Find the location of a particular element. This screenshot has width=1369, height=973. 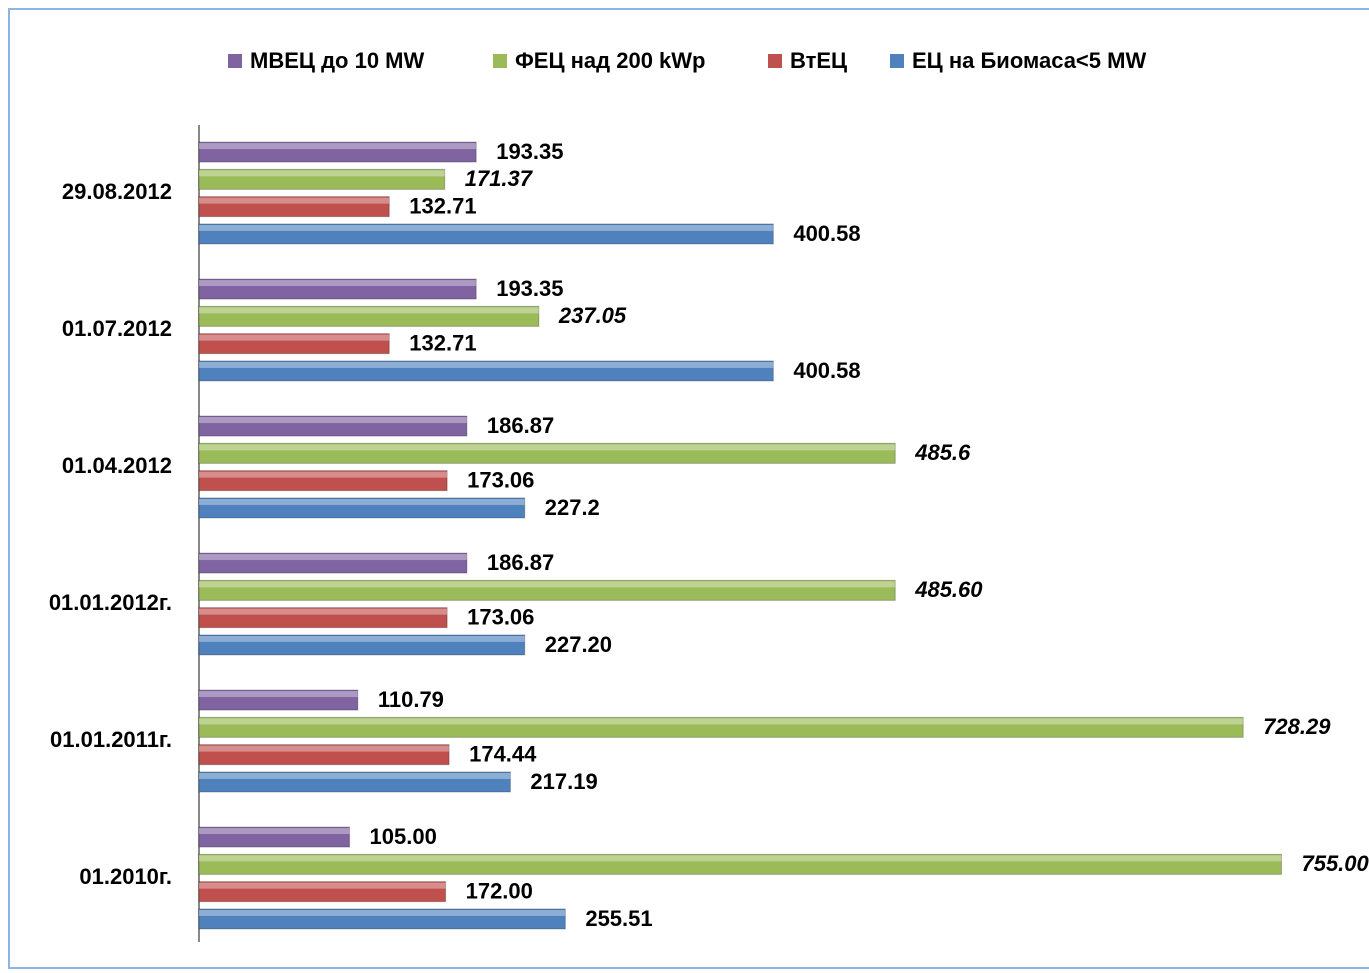

data-label: 110.79 is located at coordinates (411, 699).